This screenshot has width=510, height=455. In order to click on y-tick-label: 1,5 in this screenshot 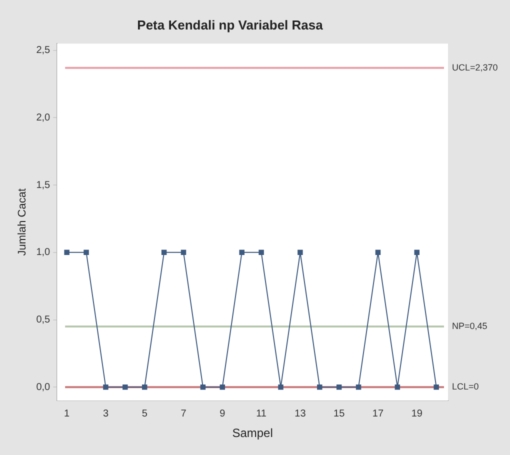, I will do `click(43, 185)`.